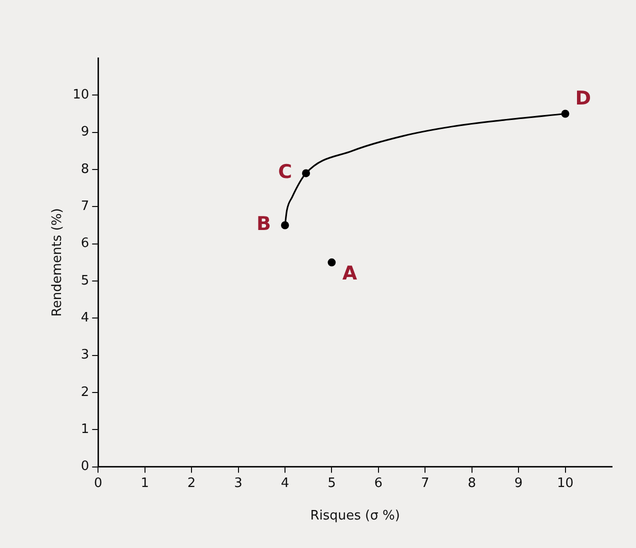 The image size is (636, 548). What do you see at coordinates (85, 318) in the screenshot?
I see `y-tick-label: 4` at bounding box center [85, 318].